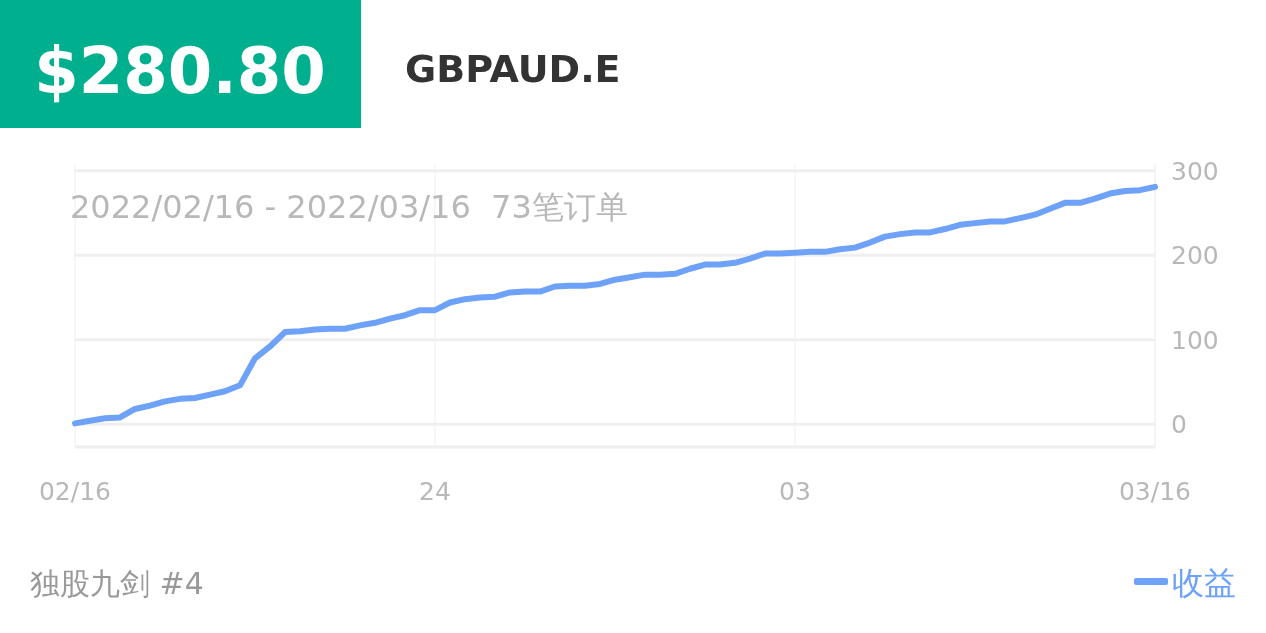  What do you see at coordinates (795, 491) in the screenshot?
I see `x-tick-label: 03` at bounding box center [795, 491].